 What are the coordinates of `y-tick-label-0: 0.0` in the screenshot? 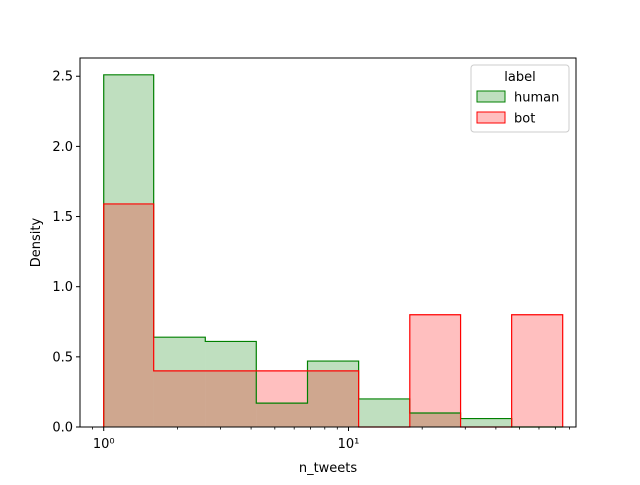 It's located at (62, 428).